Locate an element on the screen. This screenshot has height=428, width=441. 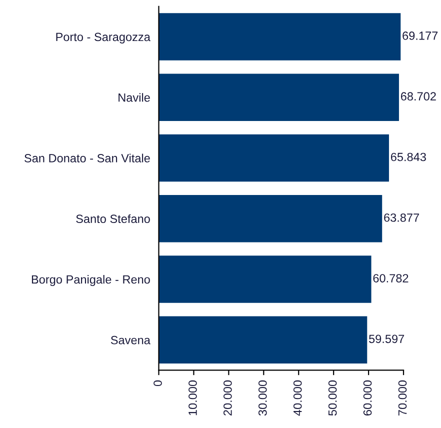
y-tick-label: Savena is located at coordinates (130, 340).